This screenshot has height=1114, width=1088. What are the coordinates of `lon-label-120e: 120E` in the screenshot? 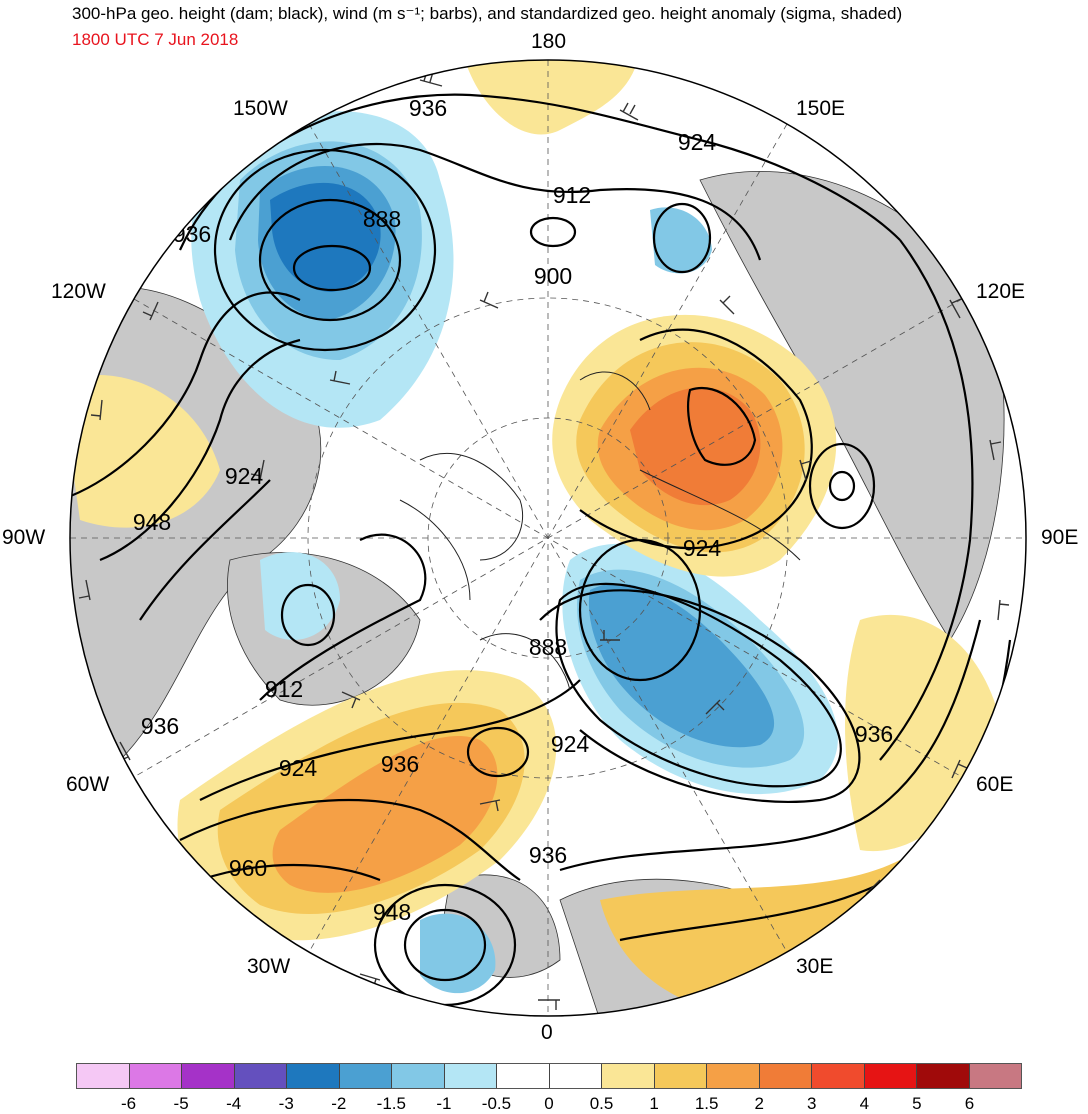 It's located at (1001, 291).